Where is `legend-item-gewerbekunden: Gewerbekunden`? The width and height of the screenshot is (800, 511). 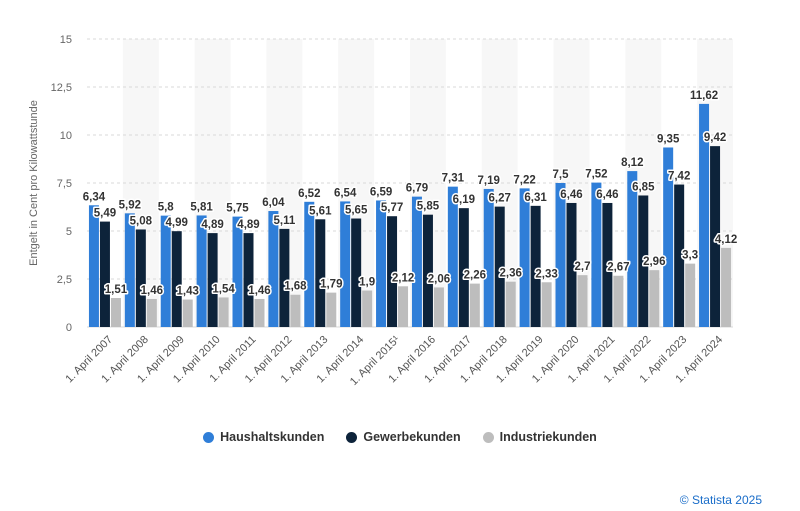 legend-item-gewerbekunden: Gewerbekunden is located at coordinates (403, 437).